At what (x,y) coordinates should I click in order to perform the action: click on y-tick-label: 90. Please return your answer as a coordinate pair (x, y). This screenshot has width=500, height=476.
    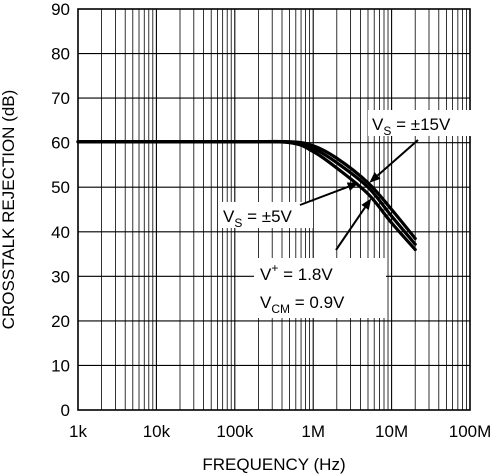
    Looking at the image, I should click on (60, 9).